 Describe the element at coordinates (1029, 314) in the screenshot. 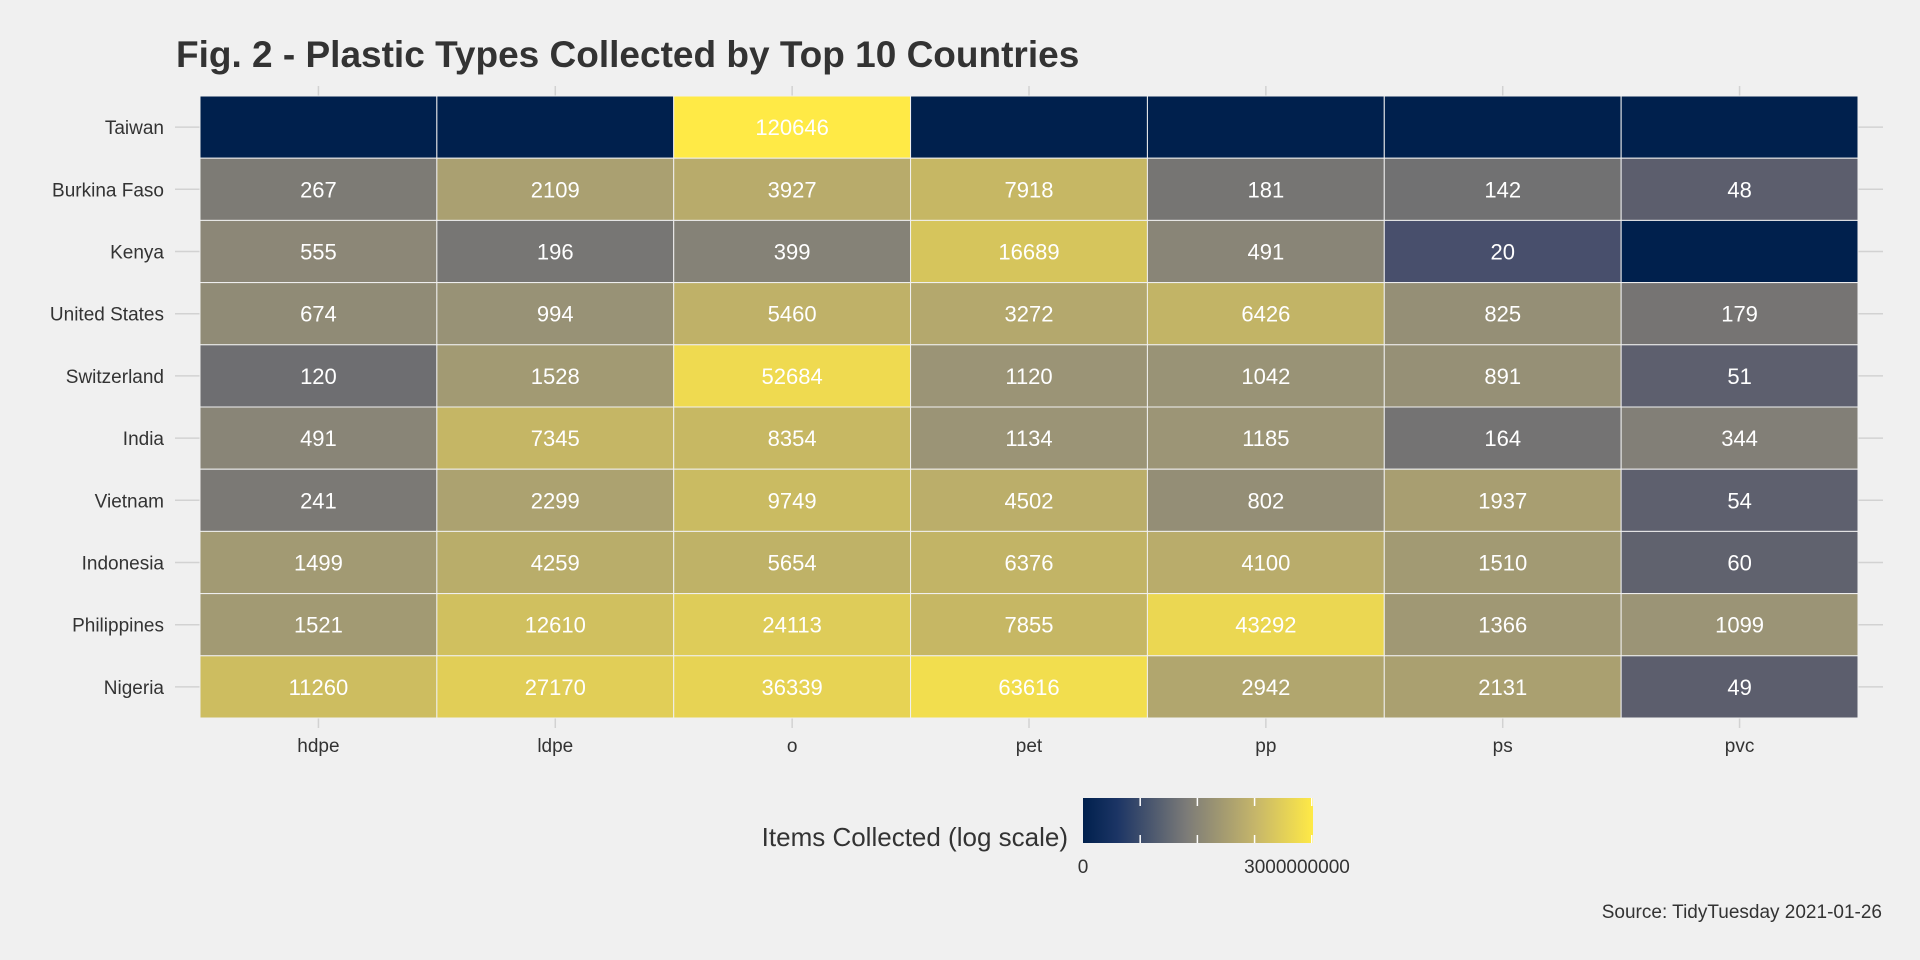

I see `cell-value-label: 3272` at that location.